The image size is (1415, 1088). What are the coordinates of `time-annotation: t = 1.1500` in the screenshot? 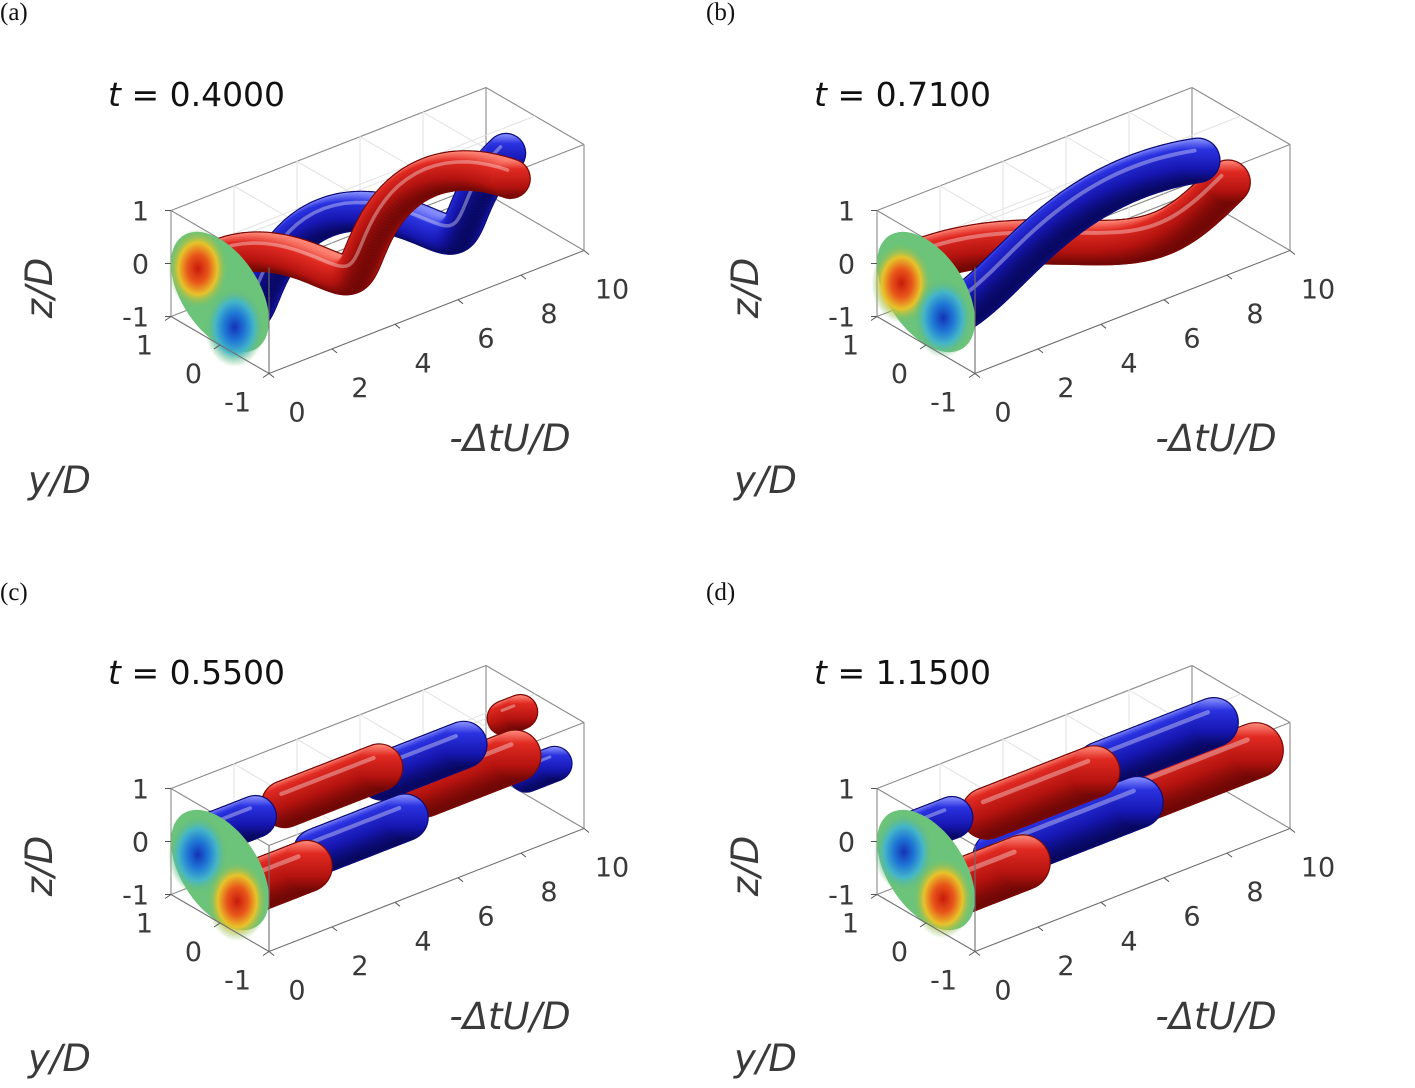 It's located at (902, 672).